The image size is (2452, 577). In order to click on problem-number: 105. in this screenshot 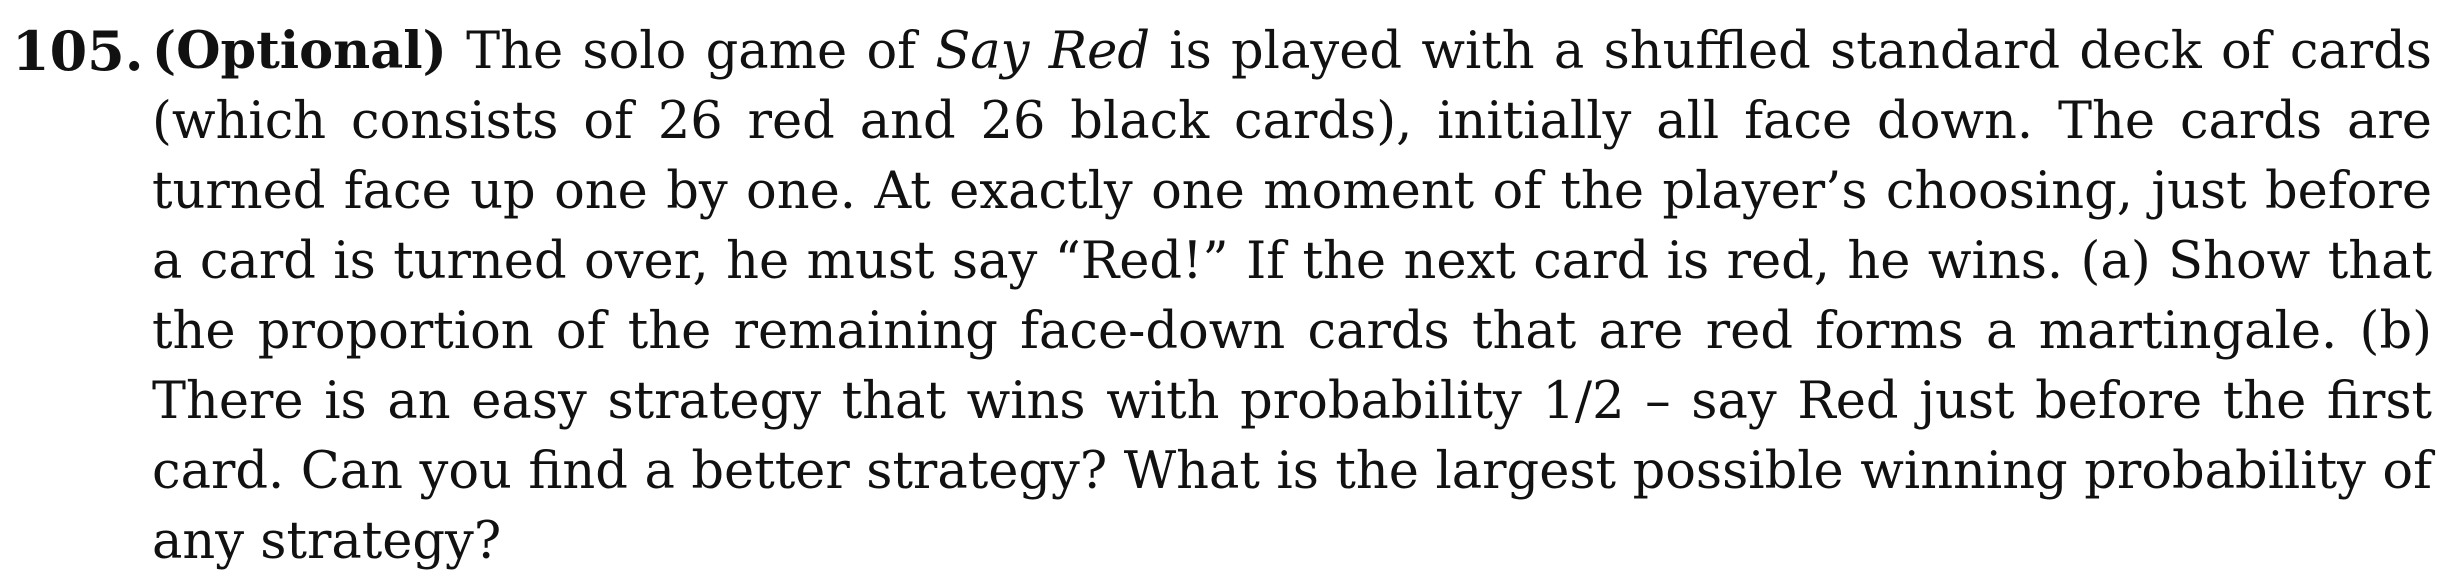, I will do `click(78, 51)`.